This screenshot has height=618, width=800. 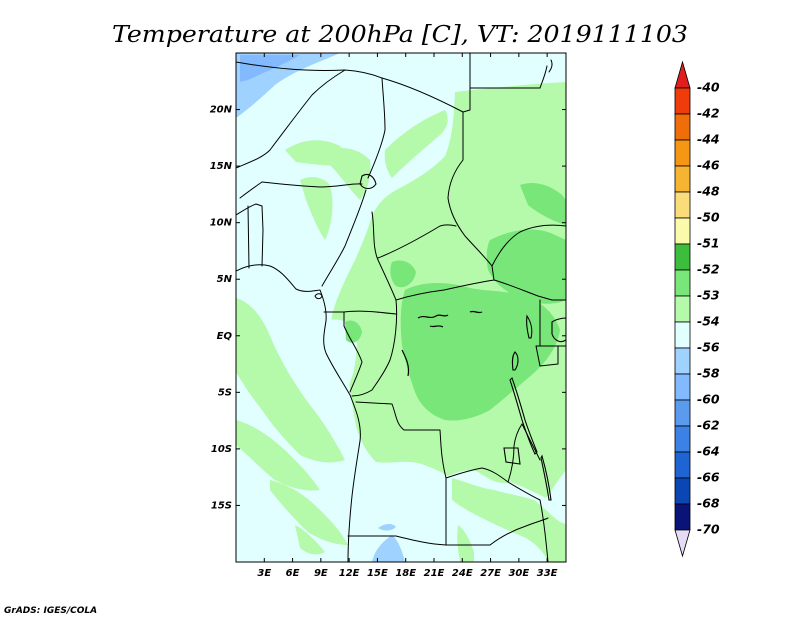 I want to click on island-coastline, so click(x=318, y=296).